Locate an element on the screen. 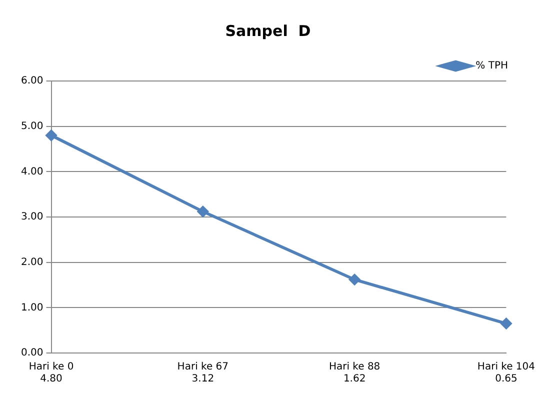 The height and width of the screenshot is (401, 547). y-tick-label: 0.00 is located at coordinates (32, 353).